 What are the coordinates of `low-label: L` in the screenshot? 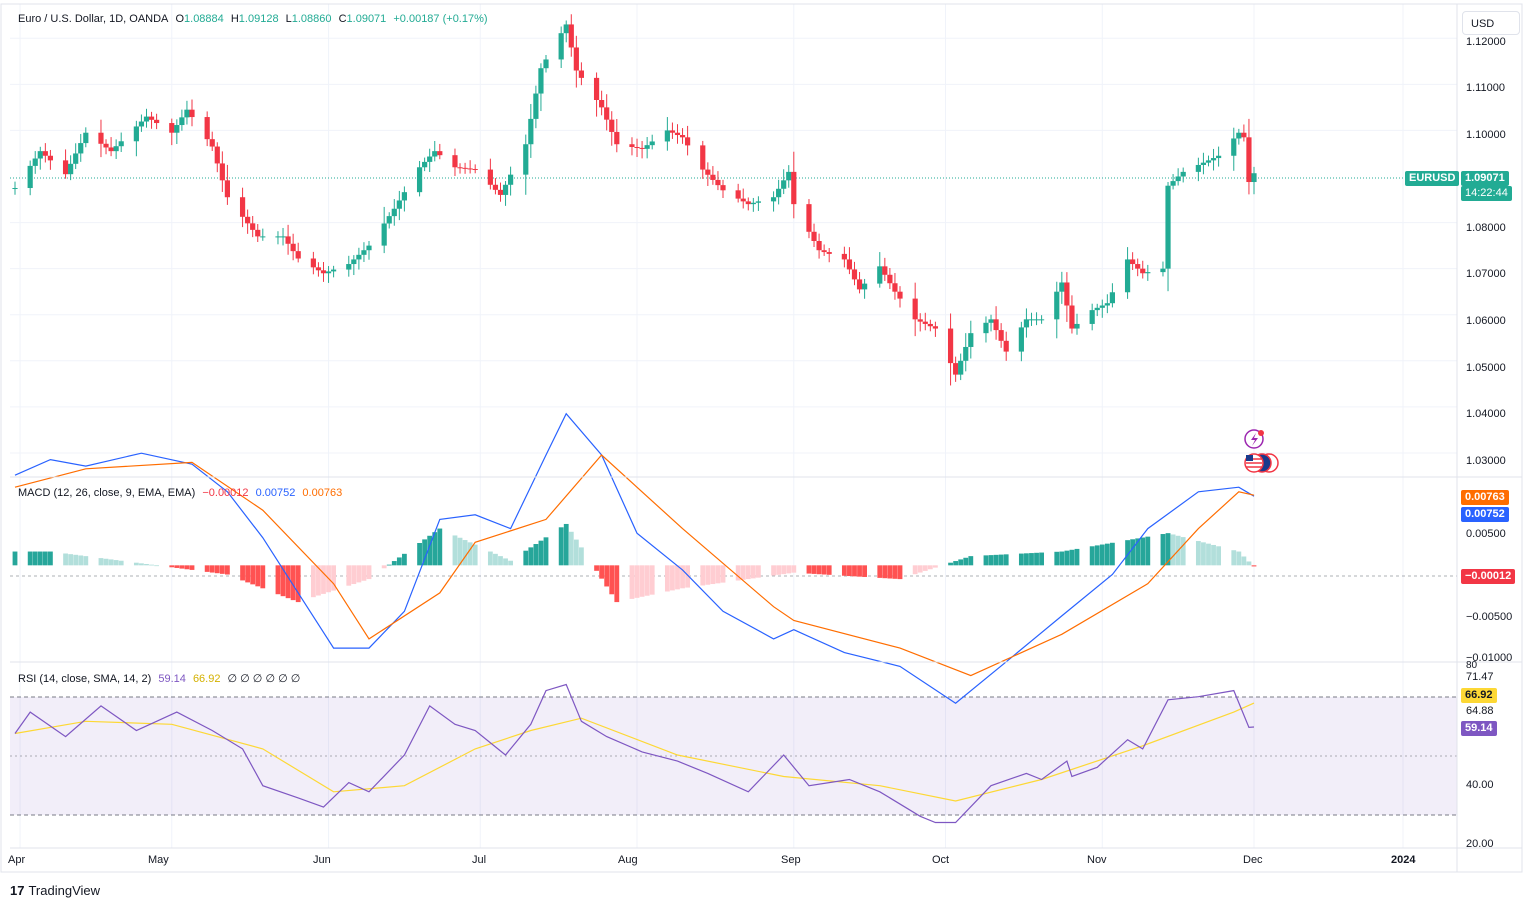 It's located at (288, 19).